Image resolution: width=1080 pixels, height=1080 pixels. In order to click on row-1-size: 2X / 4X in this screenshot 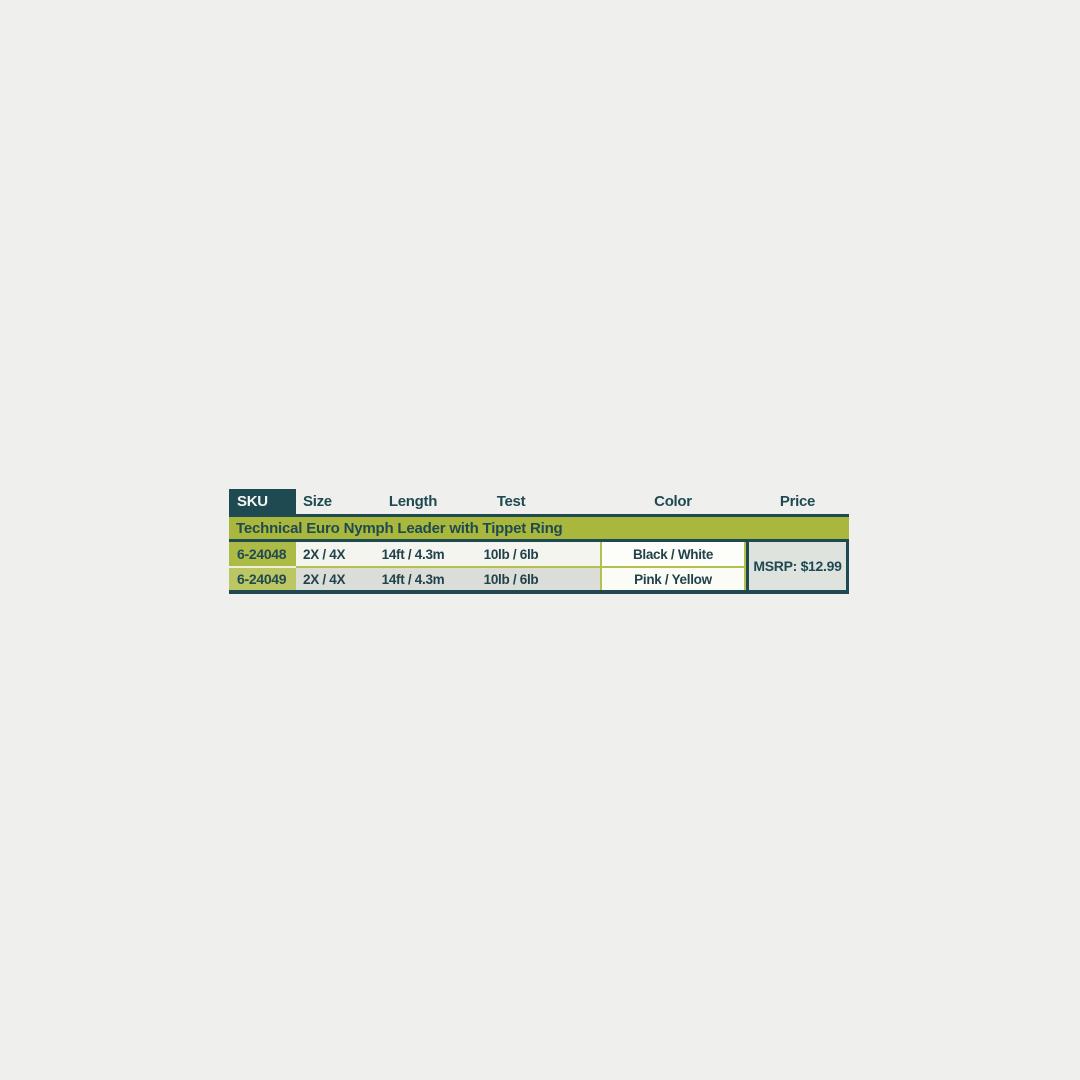, I will do `click(328, 554)`.